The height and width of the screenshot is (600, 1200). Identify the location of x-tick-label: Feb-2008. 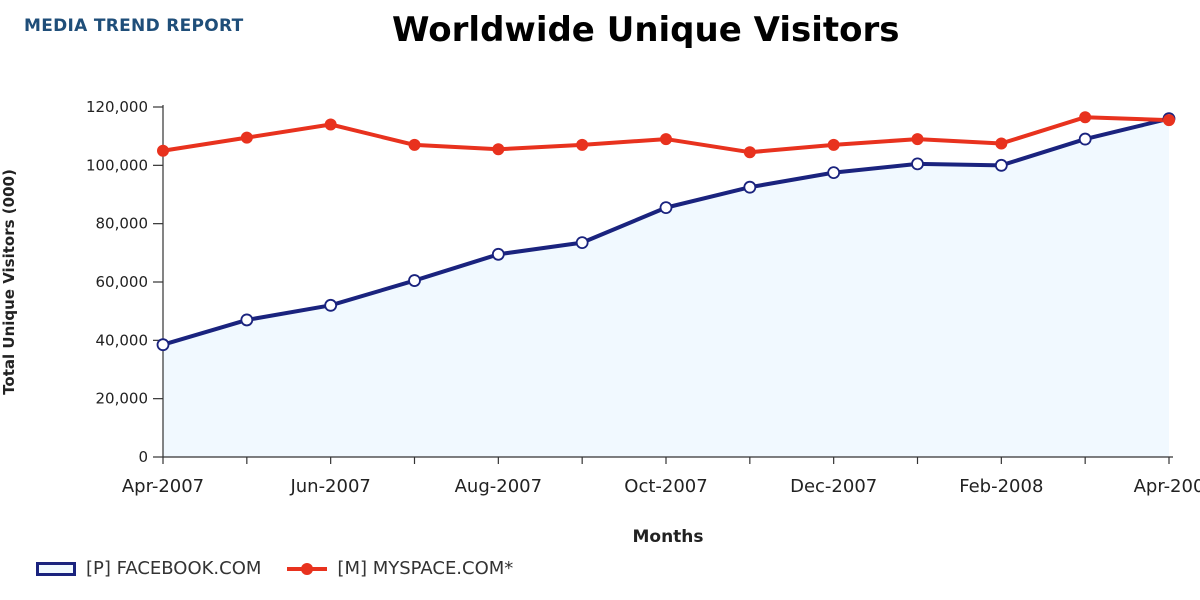
(1001, 486).